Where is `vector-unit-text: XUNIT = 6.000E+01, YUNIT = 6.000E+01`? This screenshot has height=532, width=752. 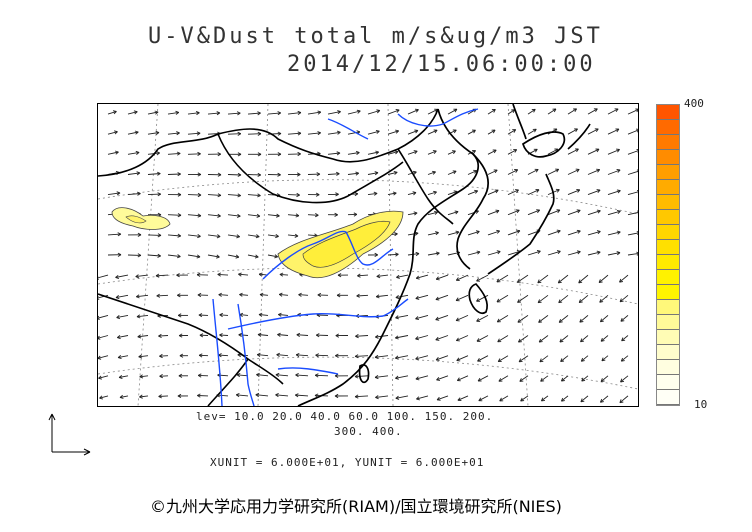 vector-unit-text: XUNIT = 6.000E+01, YUNIT = 6.000E+01 is located at coordinates (347, 462).